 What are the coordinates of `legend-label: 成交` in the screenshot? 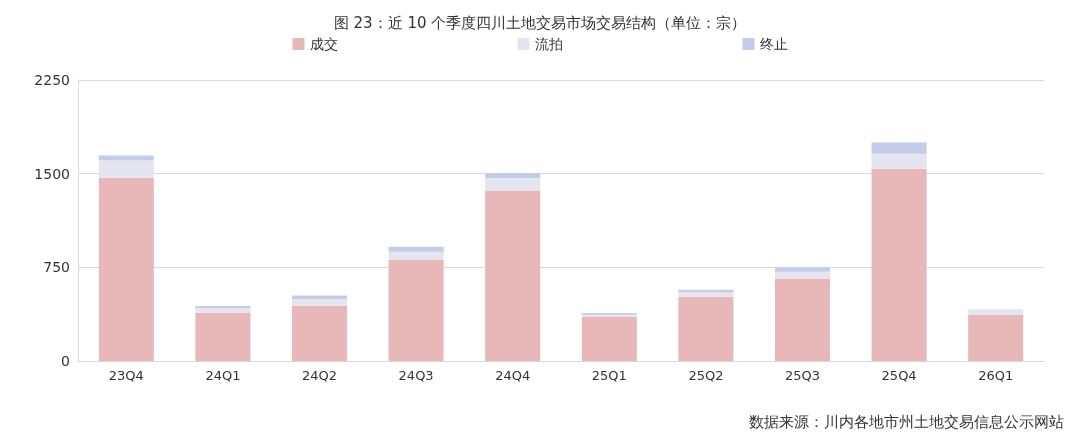 It's located at (323, 44).